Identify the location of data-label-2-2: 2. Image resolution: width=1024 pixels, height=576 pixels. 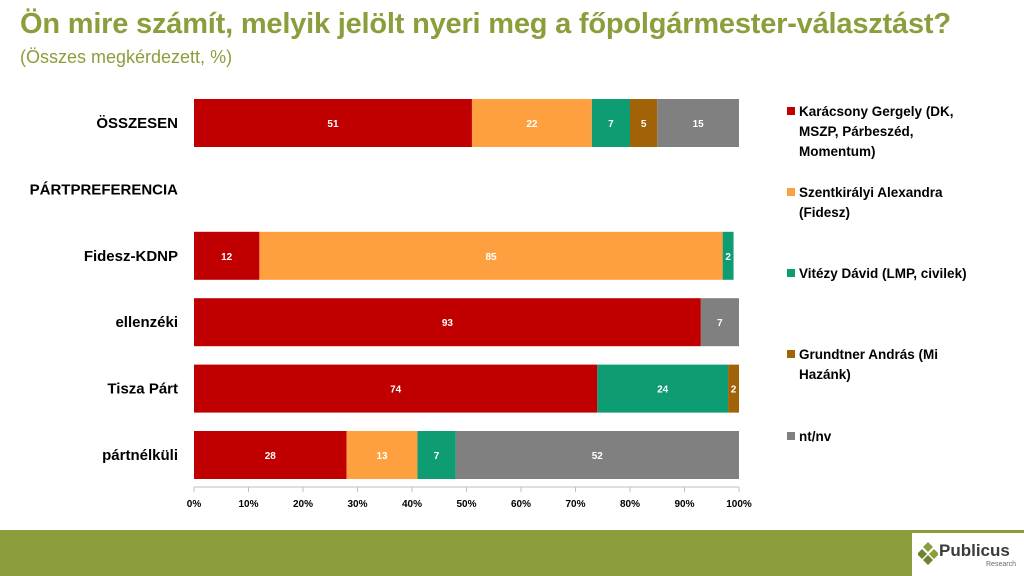
(728, 257).